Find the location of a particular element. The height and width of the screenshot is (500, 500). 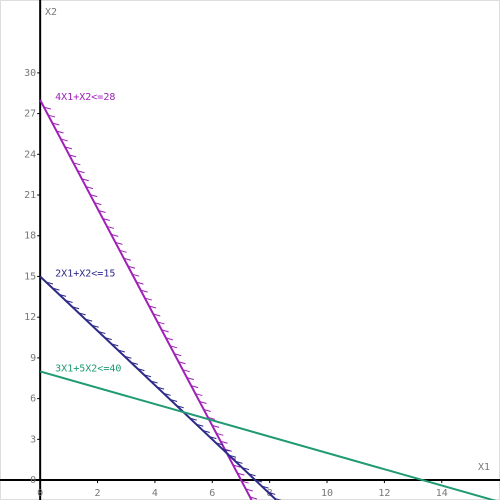

x-axis-label: X1 is located at coordinates (484, 467).